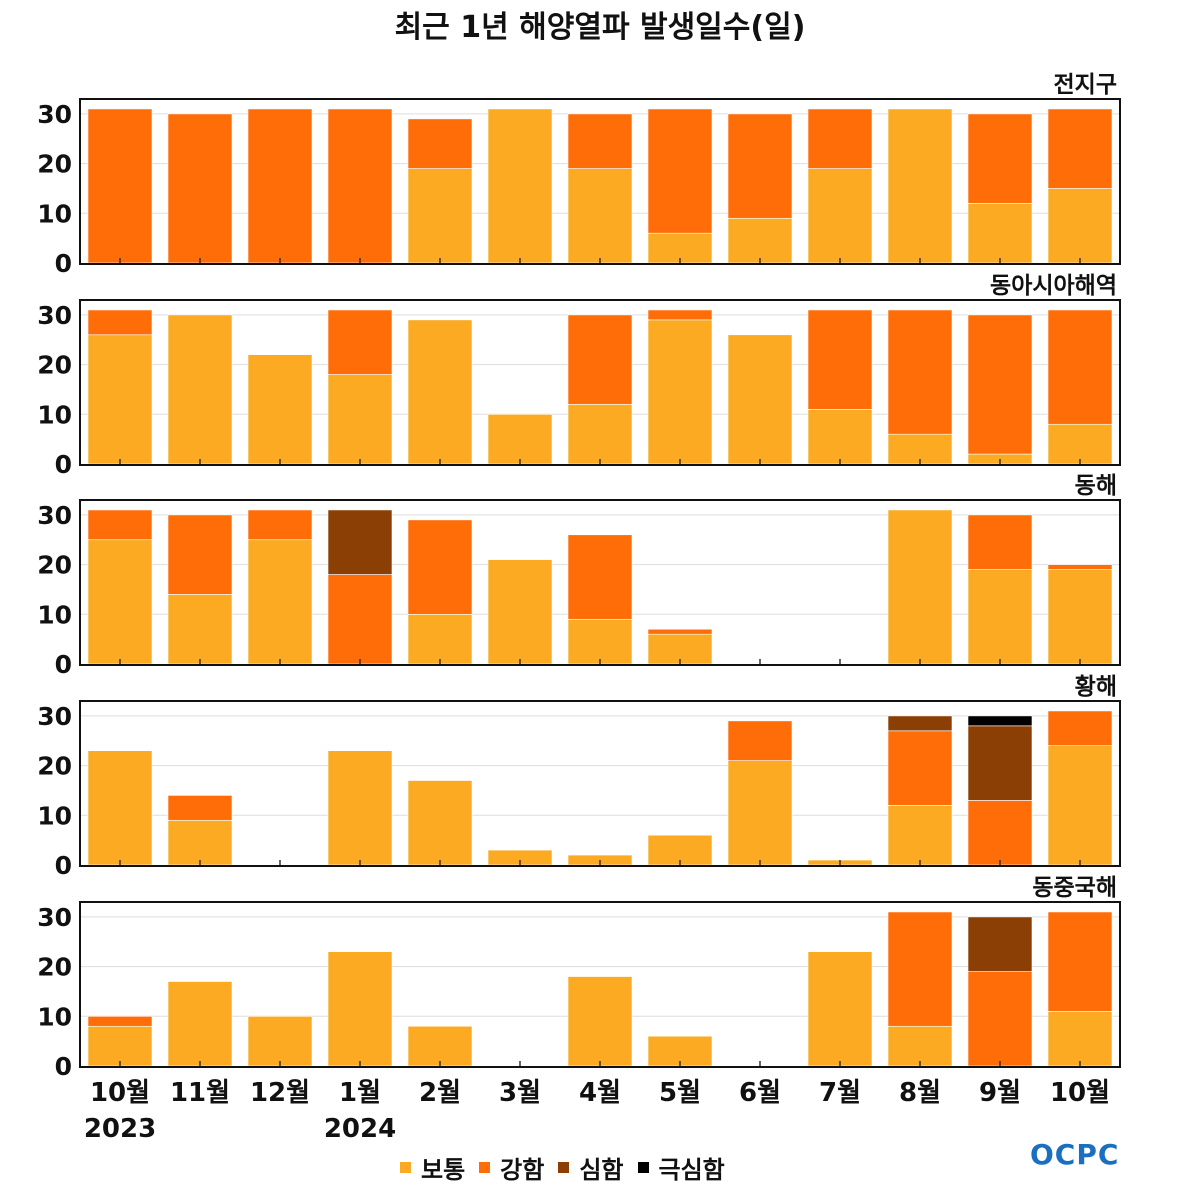 This screenshot has height=1200, width=1200. I want to click on x-tick-label: 10월, so click(1080, 1093).